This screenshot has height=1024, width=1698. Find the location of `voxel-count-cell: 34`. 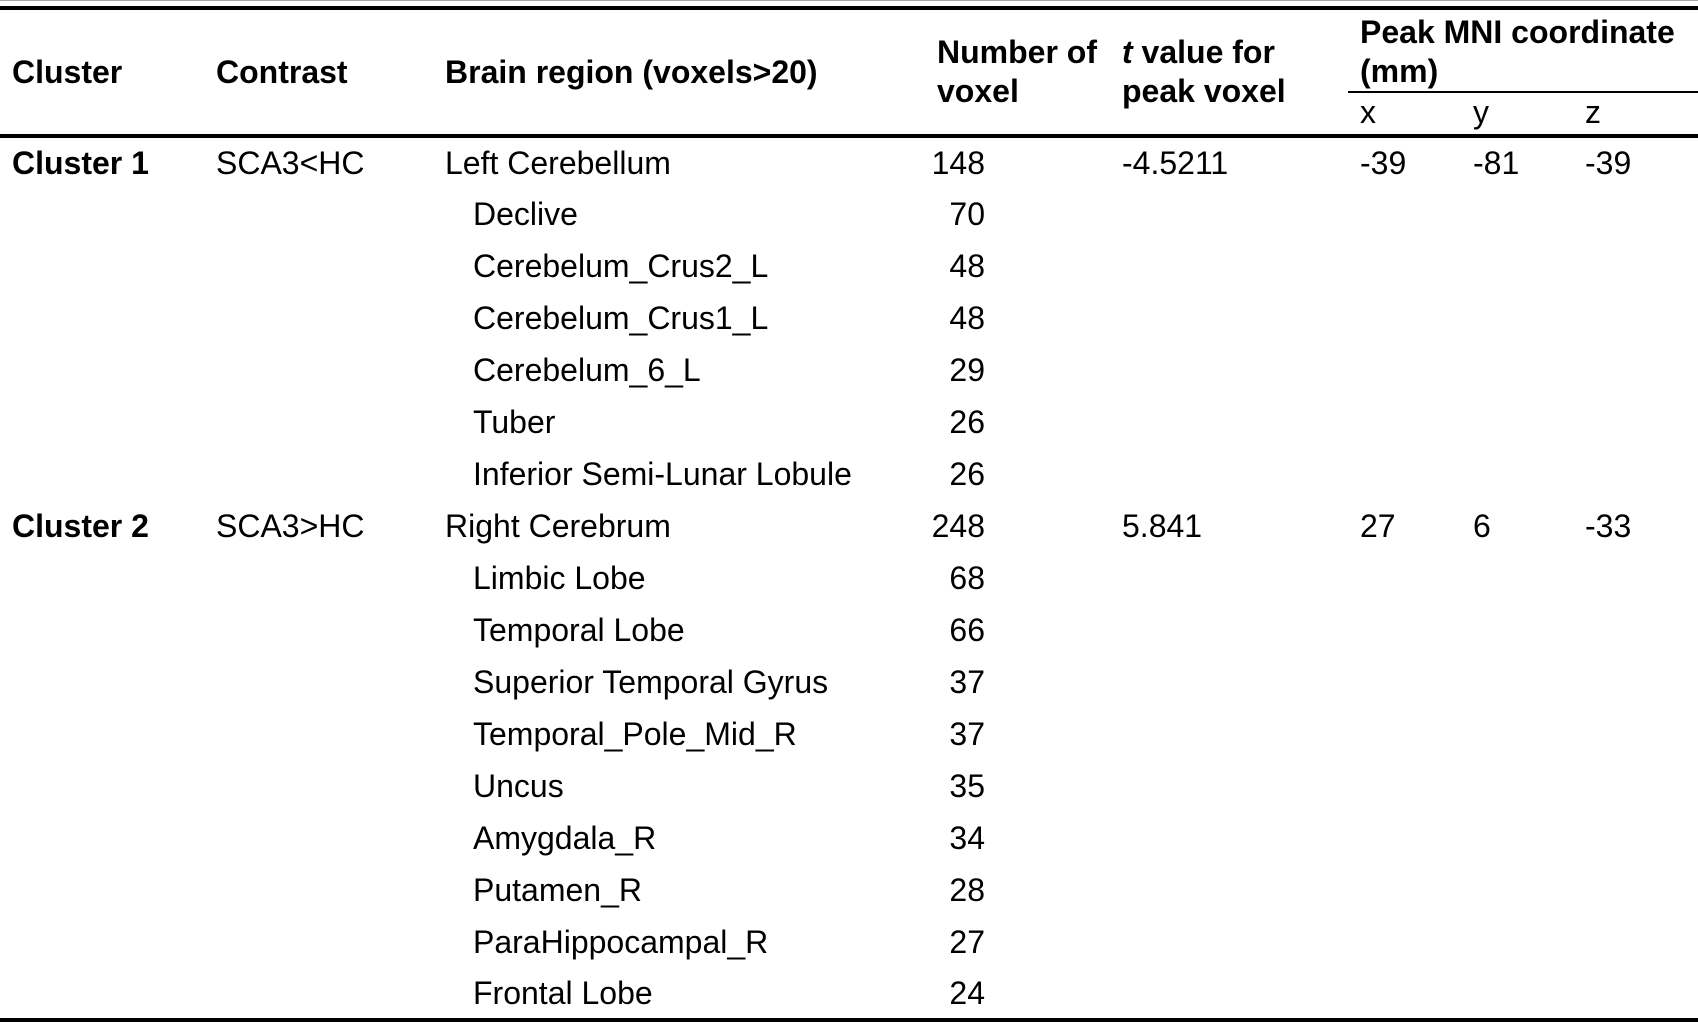

voxel-count-cell: 34 is located at coordinates (967, 837).